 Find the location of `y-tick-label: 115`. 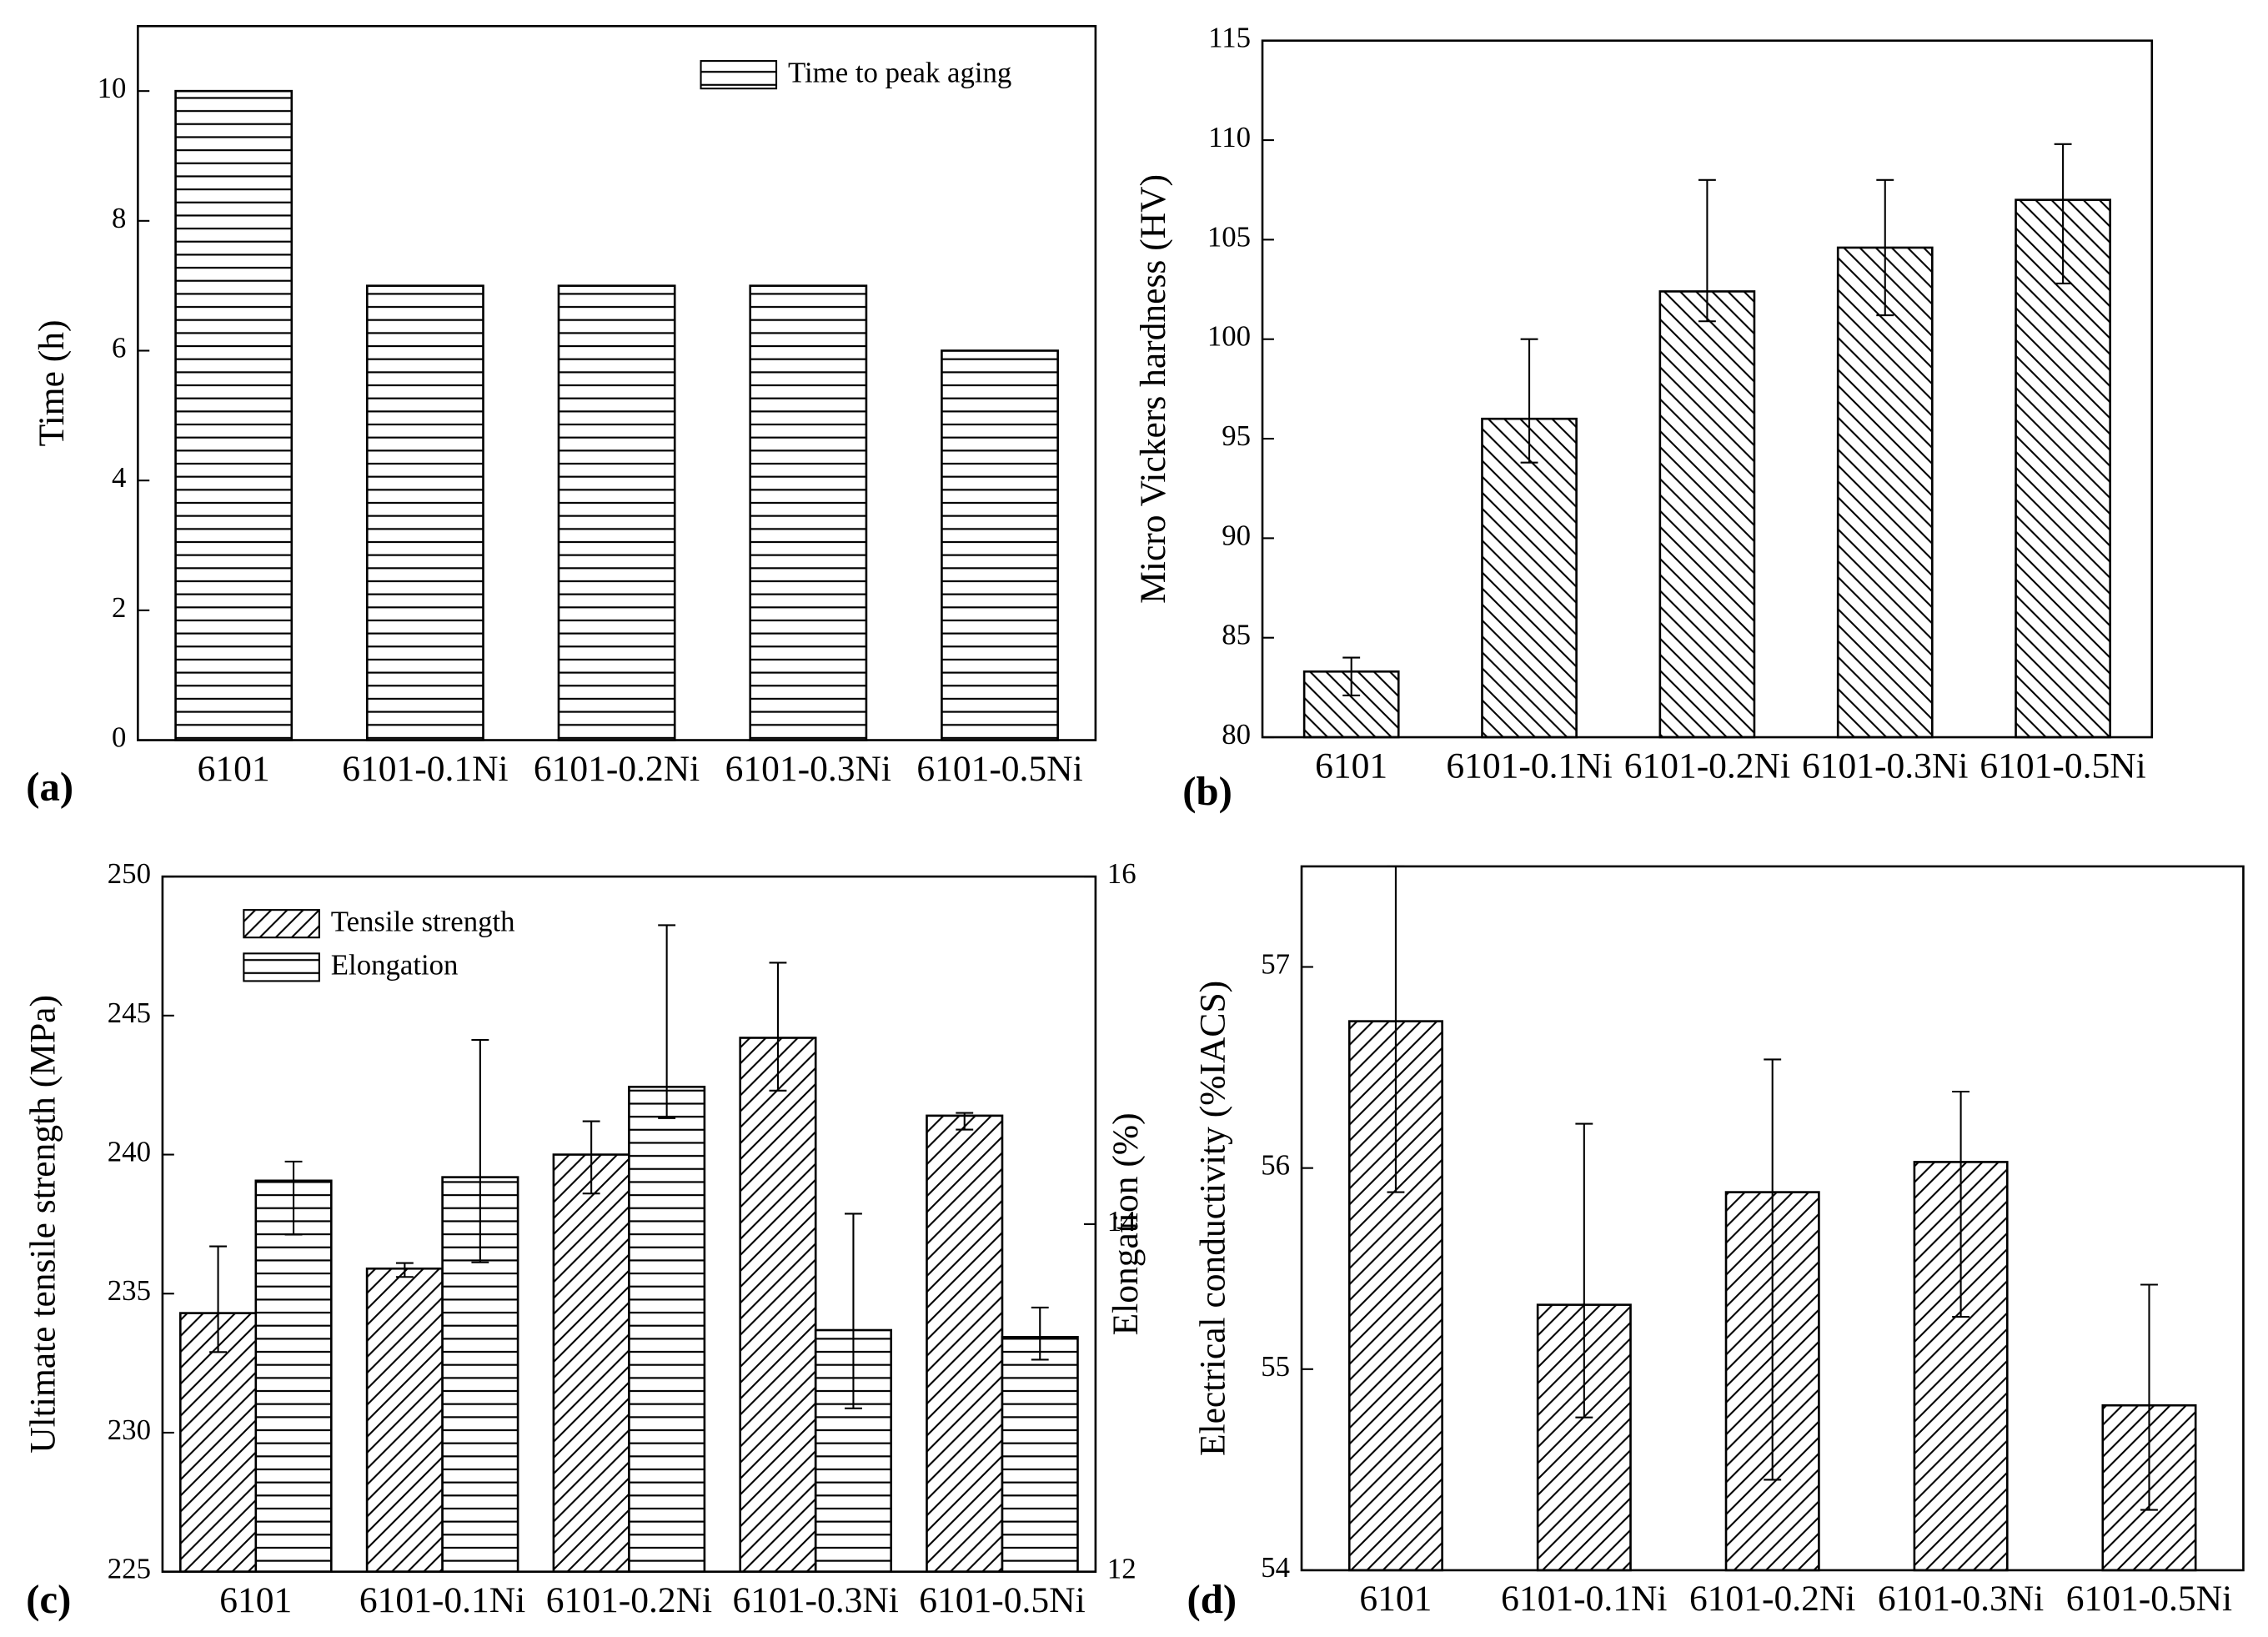

y-tick-label: 115 is located at coordinates (1229, 38).